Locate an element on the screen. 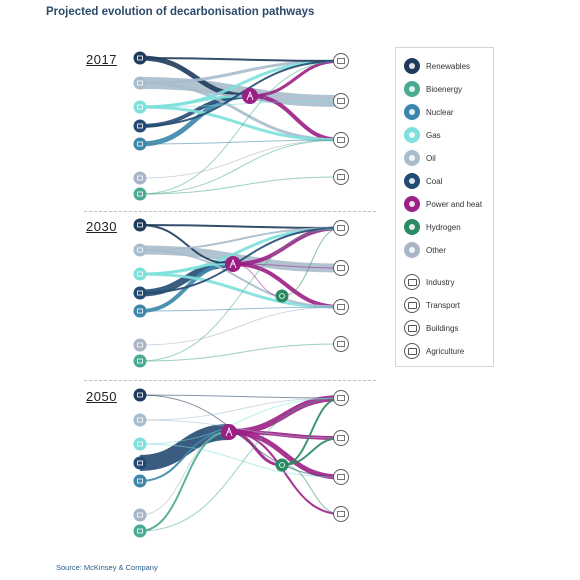 Image resolution: width=580 pixels, height=580 pixels. panel-2017 is located at coordinates (241, 126).